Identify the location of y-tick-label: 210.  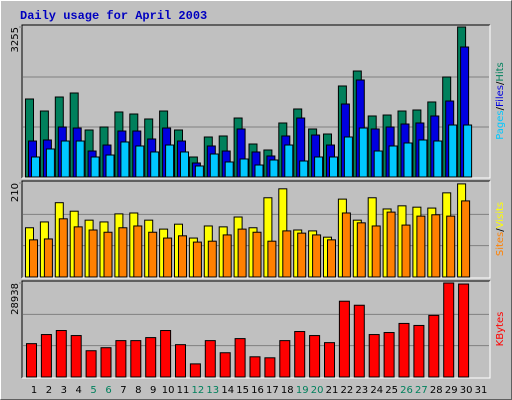
(15, 192).